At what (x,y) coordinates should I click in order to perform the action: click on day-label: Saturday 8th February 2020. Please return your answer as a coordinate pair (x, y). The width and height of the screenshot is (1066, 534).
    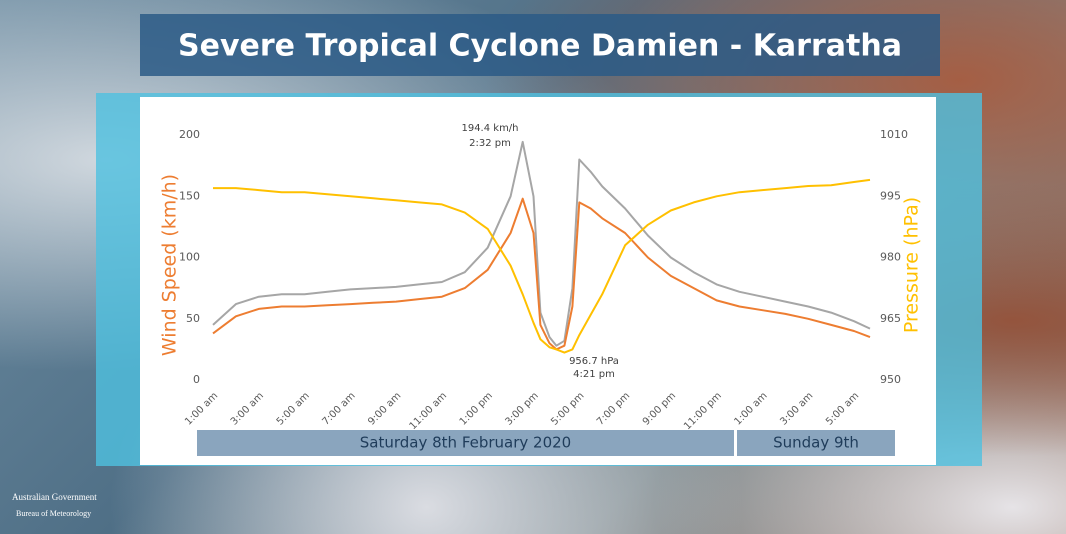
    Looking at the image, I should click on (465, 443).